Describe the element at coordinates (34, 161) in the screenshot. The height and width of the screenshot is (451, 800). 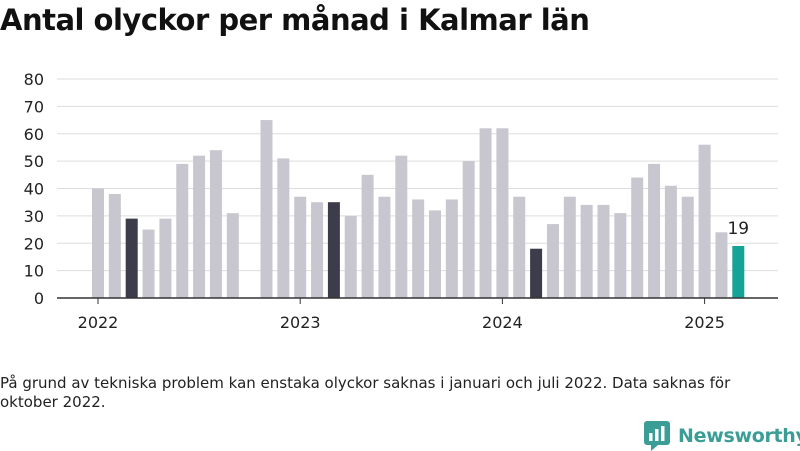
I see `y-tick-label: 50` at that location.